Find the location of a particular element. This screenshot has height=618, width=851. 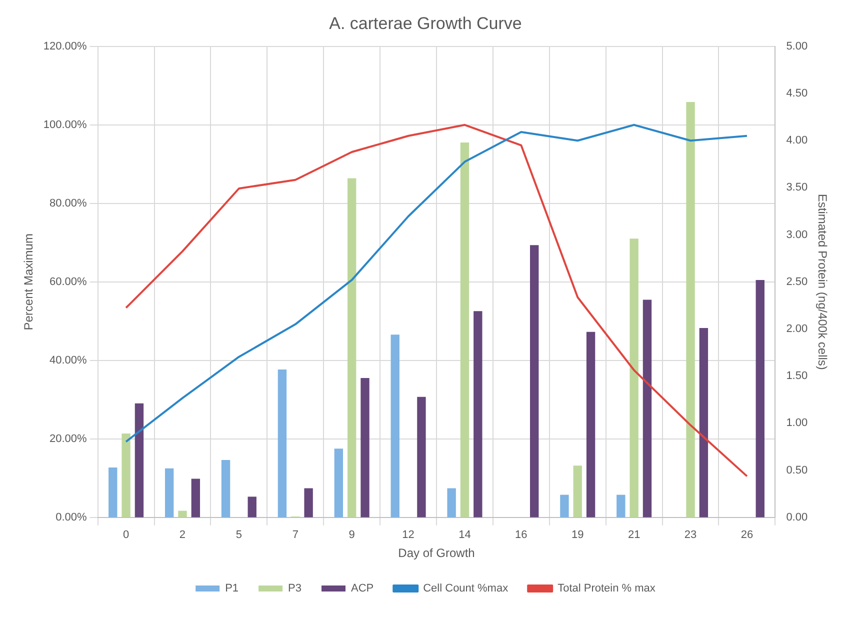

y-tick-label: 100.00% is located at coordinates (65, 124).